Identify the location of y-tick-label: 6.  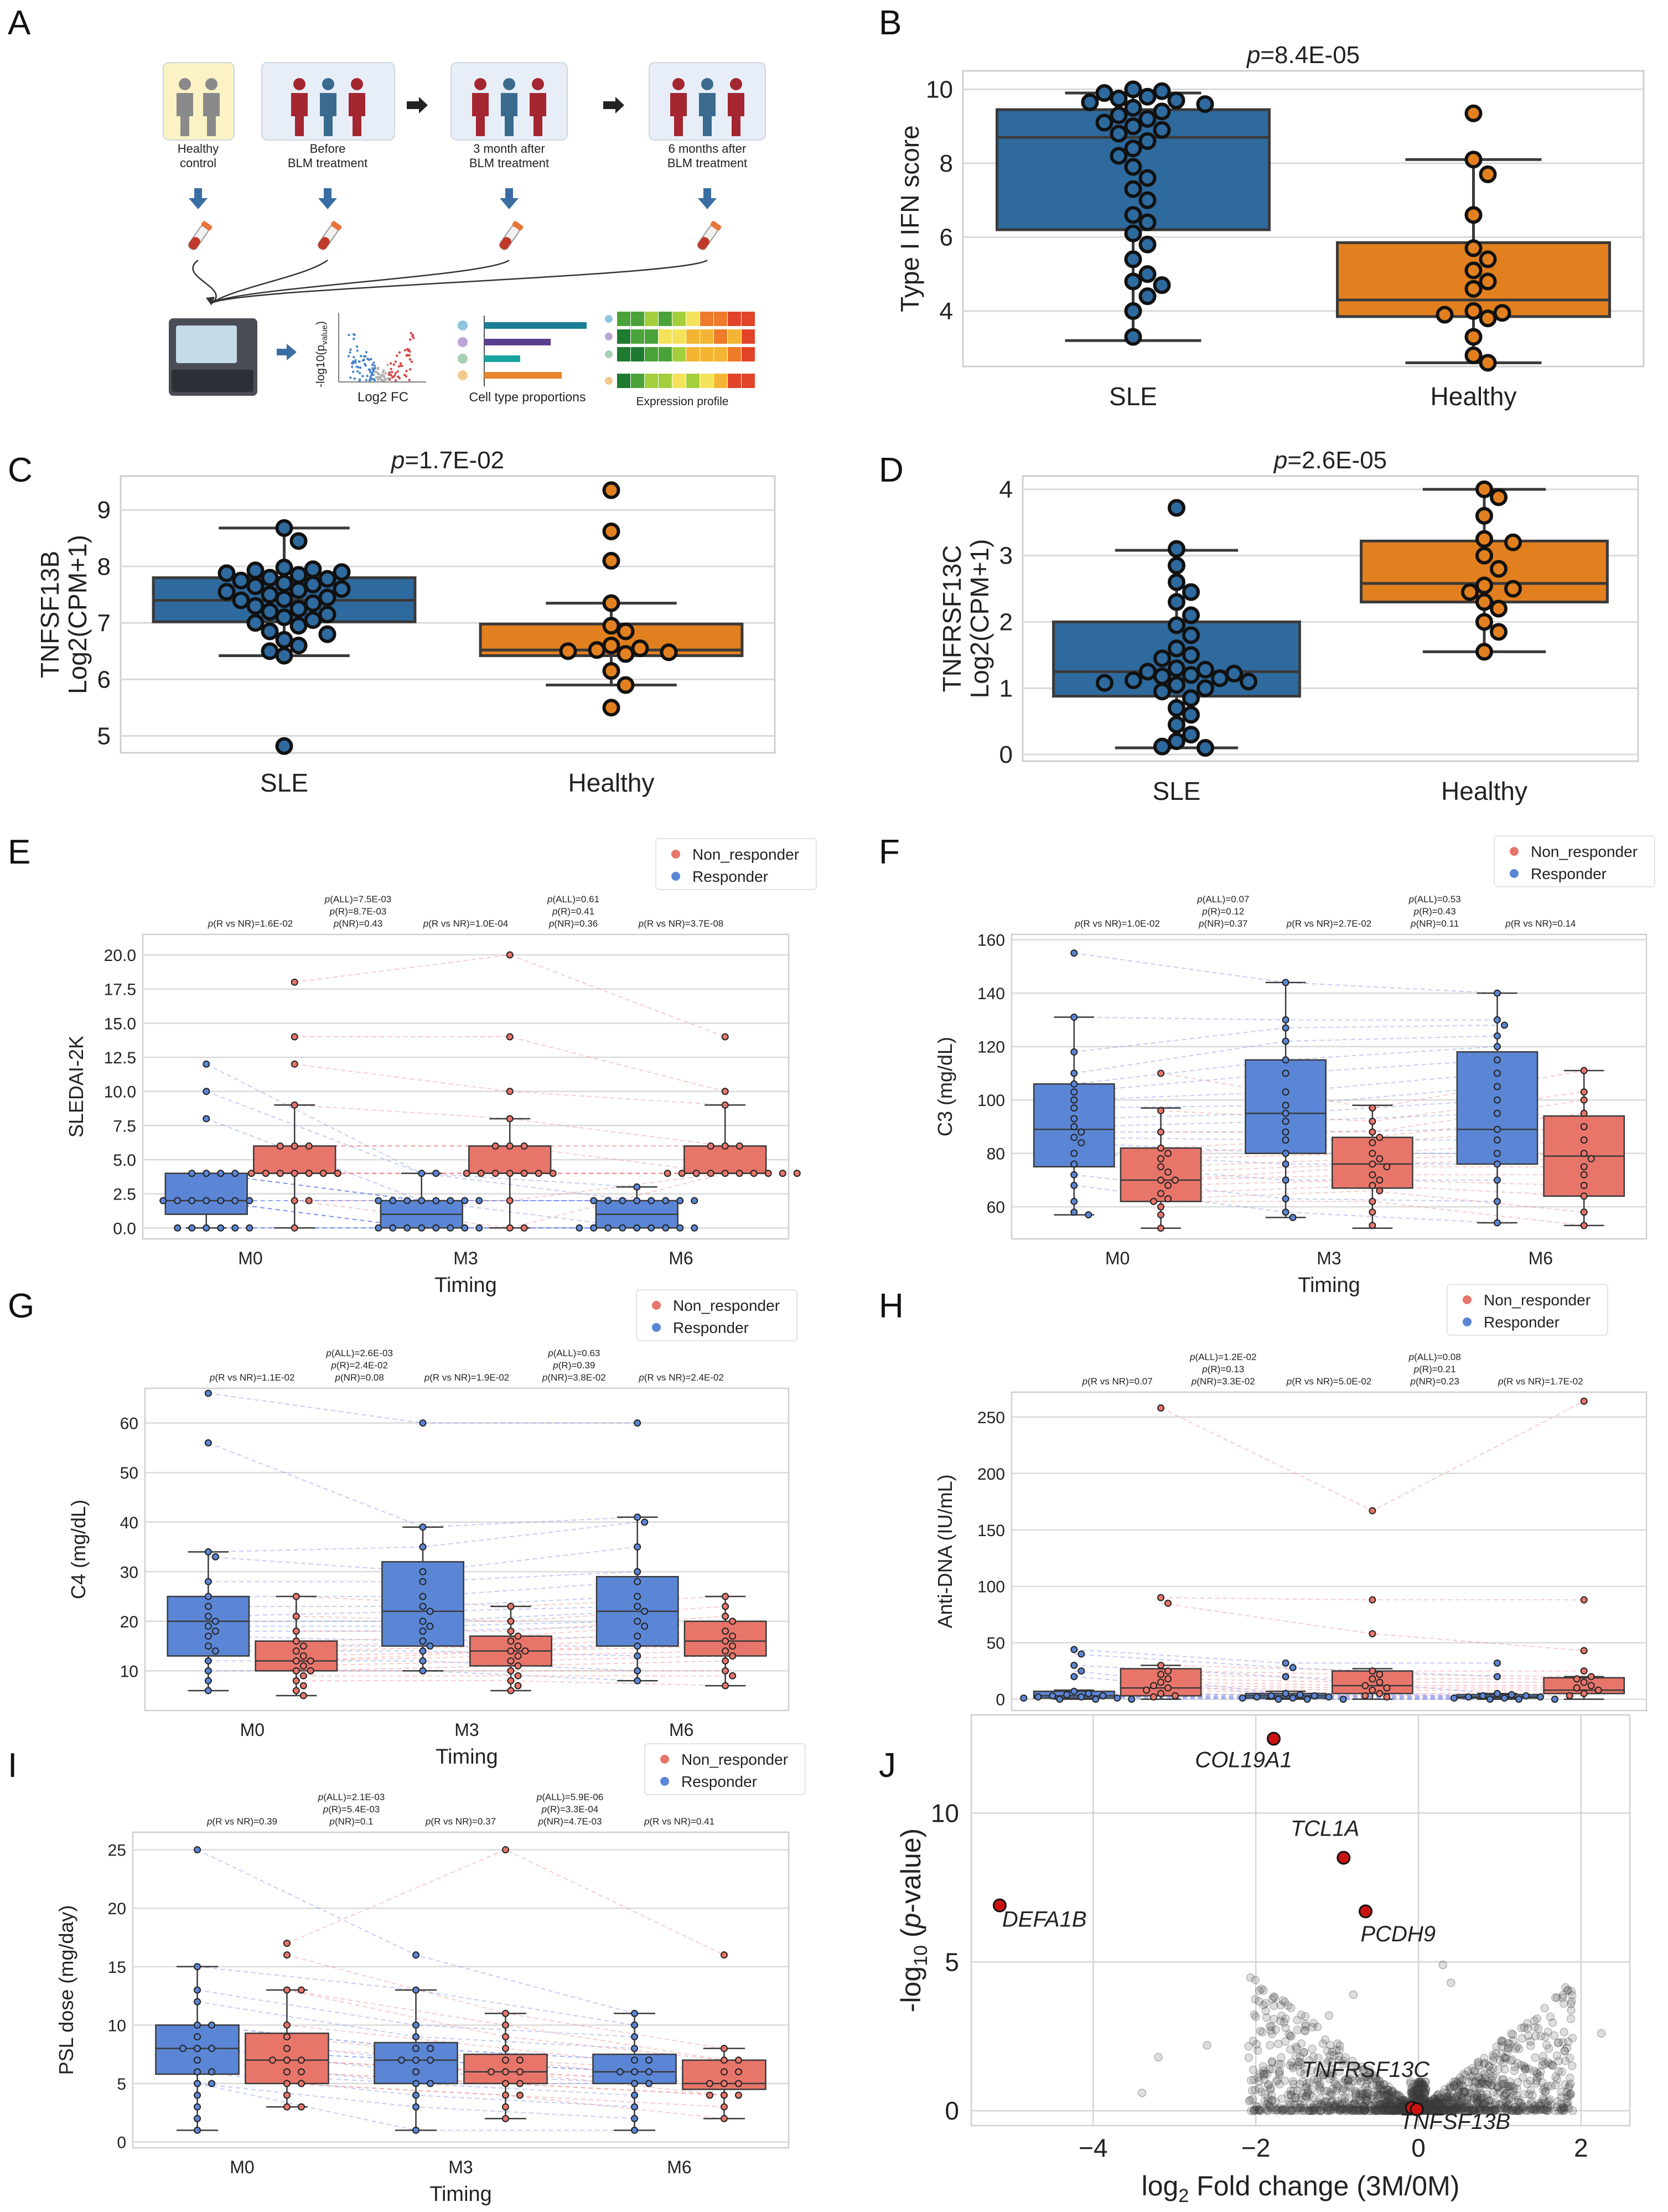
(104, 679).